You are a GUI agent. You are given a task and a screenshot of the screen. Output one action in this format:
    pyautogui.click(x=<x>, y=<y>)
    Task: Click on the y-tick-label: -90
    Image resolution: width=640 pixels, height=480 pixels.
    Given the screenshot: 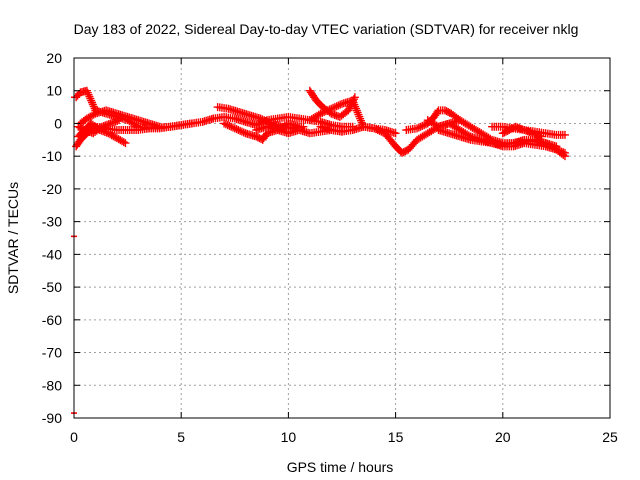 What is the action you would take?
    pyautogui.click(x=52, y=418)
    